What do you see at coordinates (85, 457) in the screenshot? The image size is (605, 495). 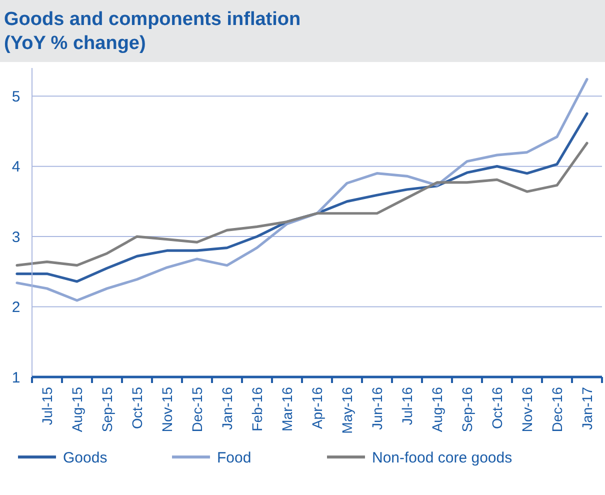 I see `legend-label: Goods` at bounding box center [85, 457].